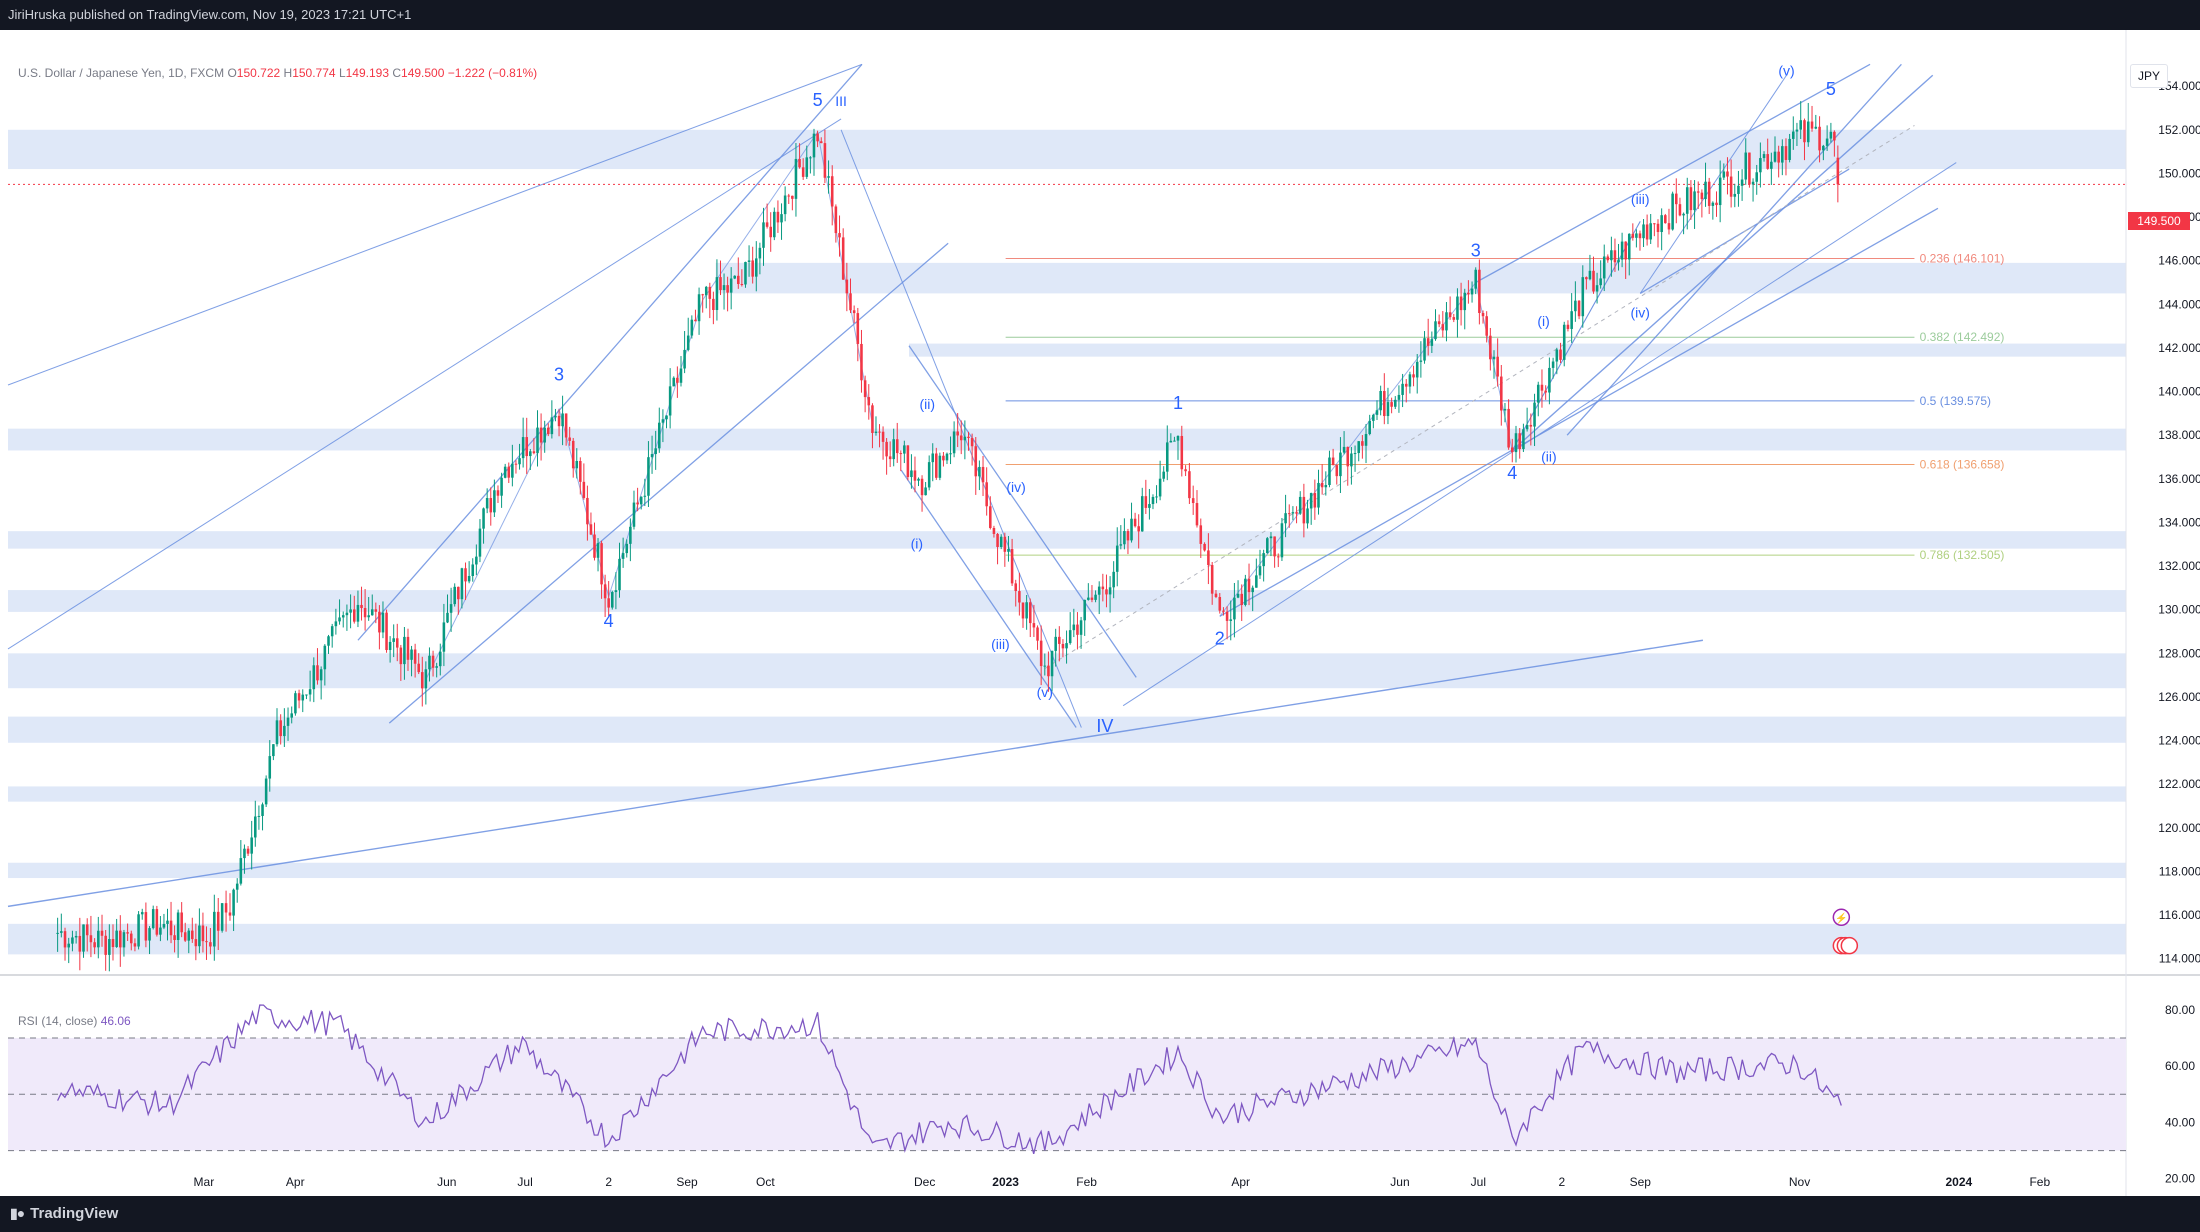 The width and height of the screenshot is (2200, 1232). Describe the element at coordinates (115, 1021) in the screenshot. I see `rsi-value: 46.06` at that location.